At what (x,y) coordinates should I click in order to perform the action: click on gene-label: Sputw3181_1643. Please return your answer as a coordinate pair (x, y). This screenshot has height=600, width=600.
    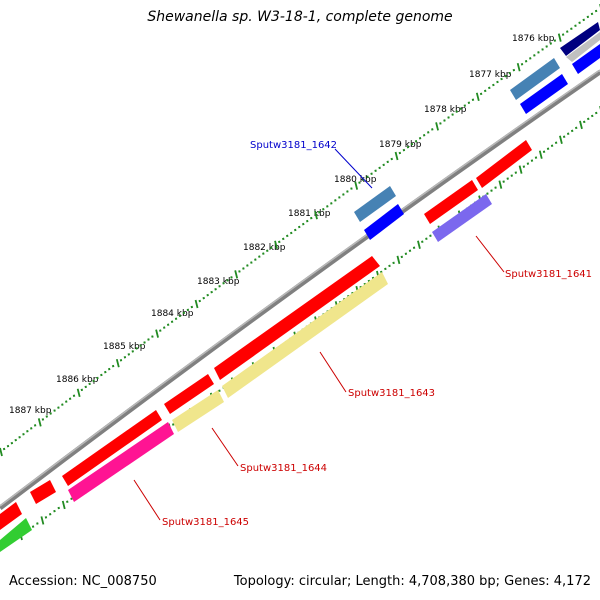
    Looking at the image, I should click on (391, 393).